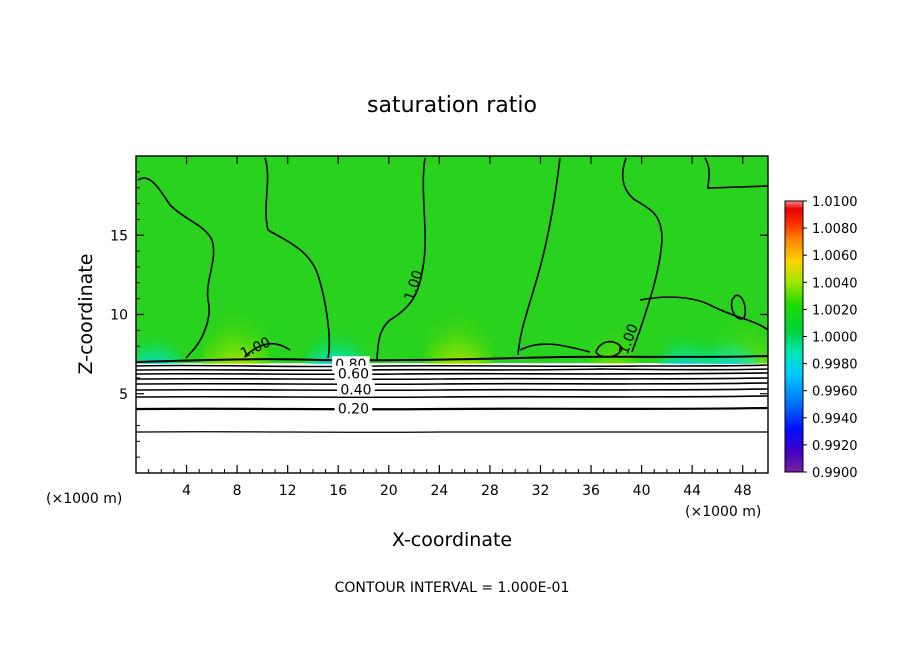  I want to click on colorbar-label: 0.9920, so click(835, 446).